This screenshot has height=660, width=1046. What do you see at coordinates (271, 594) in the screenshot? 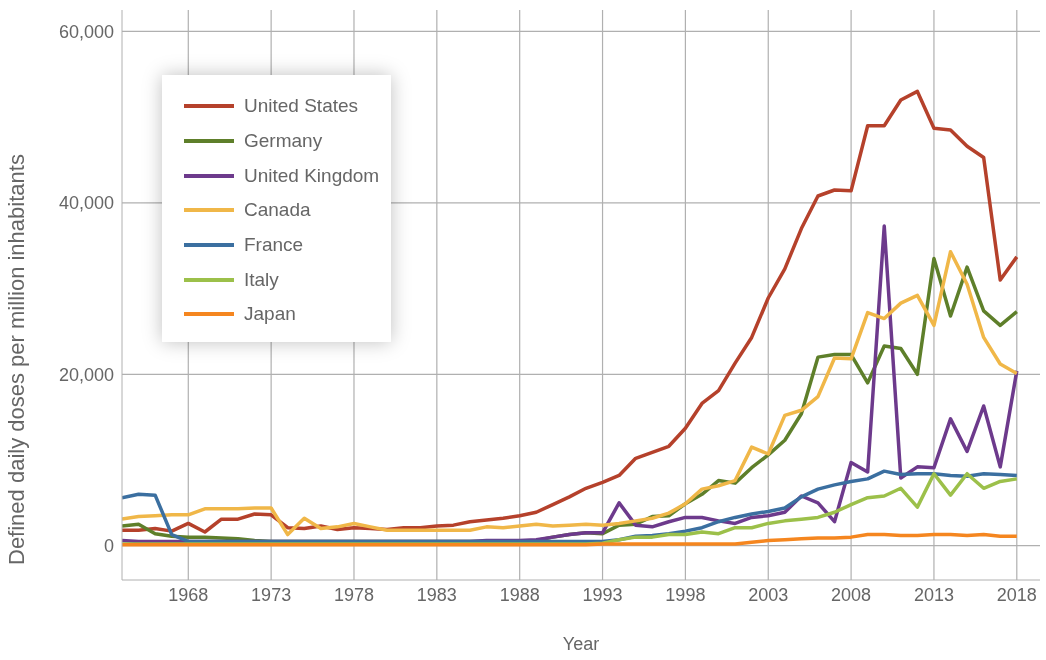
I see `x-tick-label: 1973` at bounding box center [271, 594].